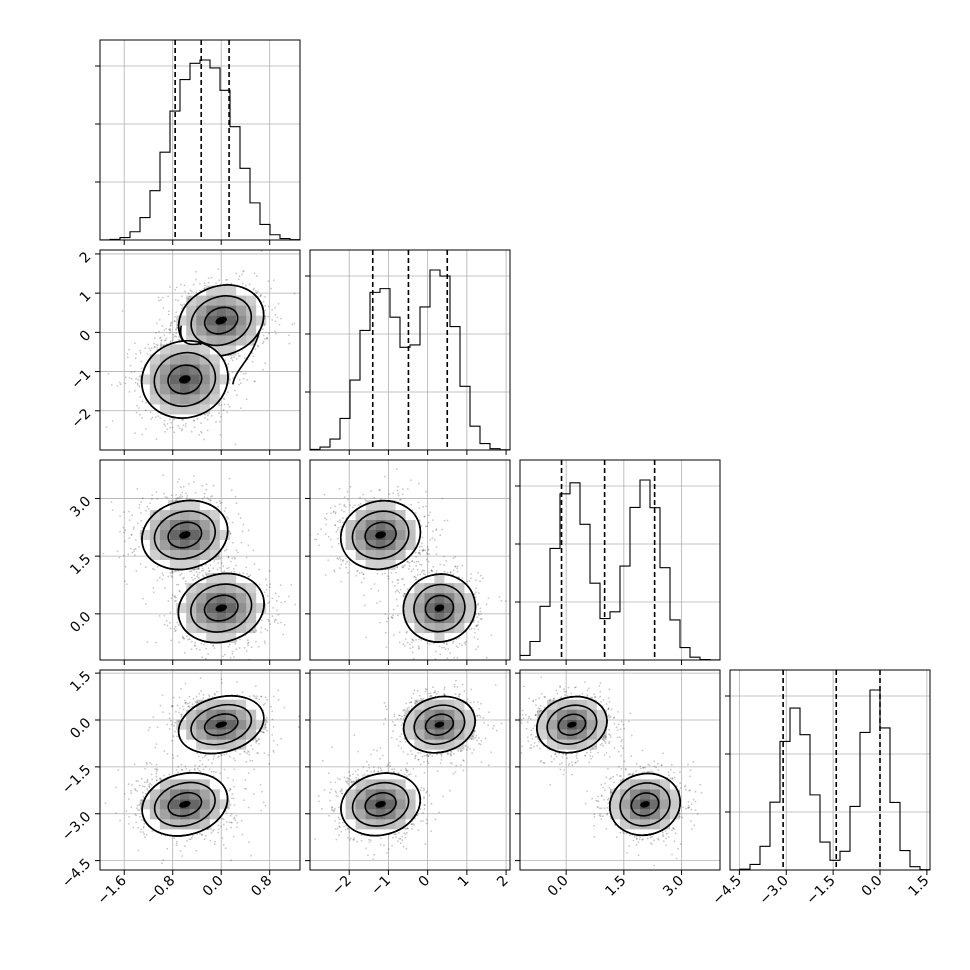 This screenshot has width=970, height=970. Describe the element at coordinates (408, 567) in the screenshot. I see `density-layer` at that location.